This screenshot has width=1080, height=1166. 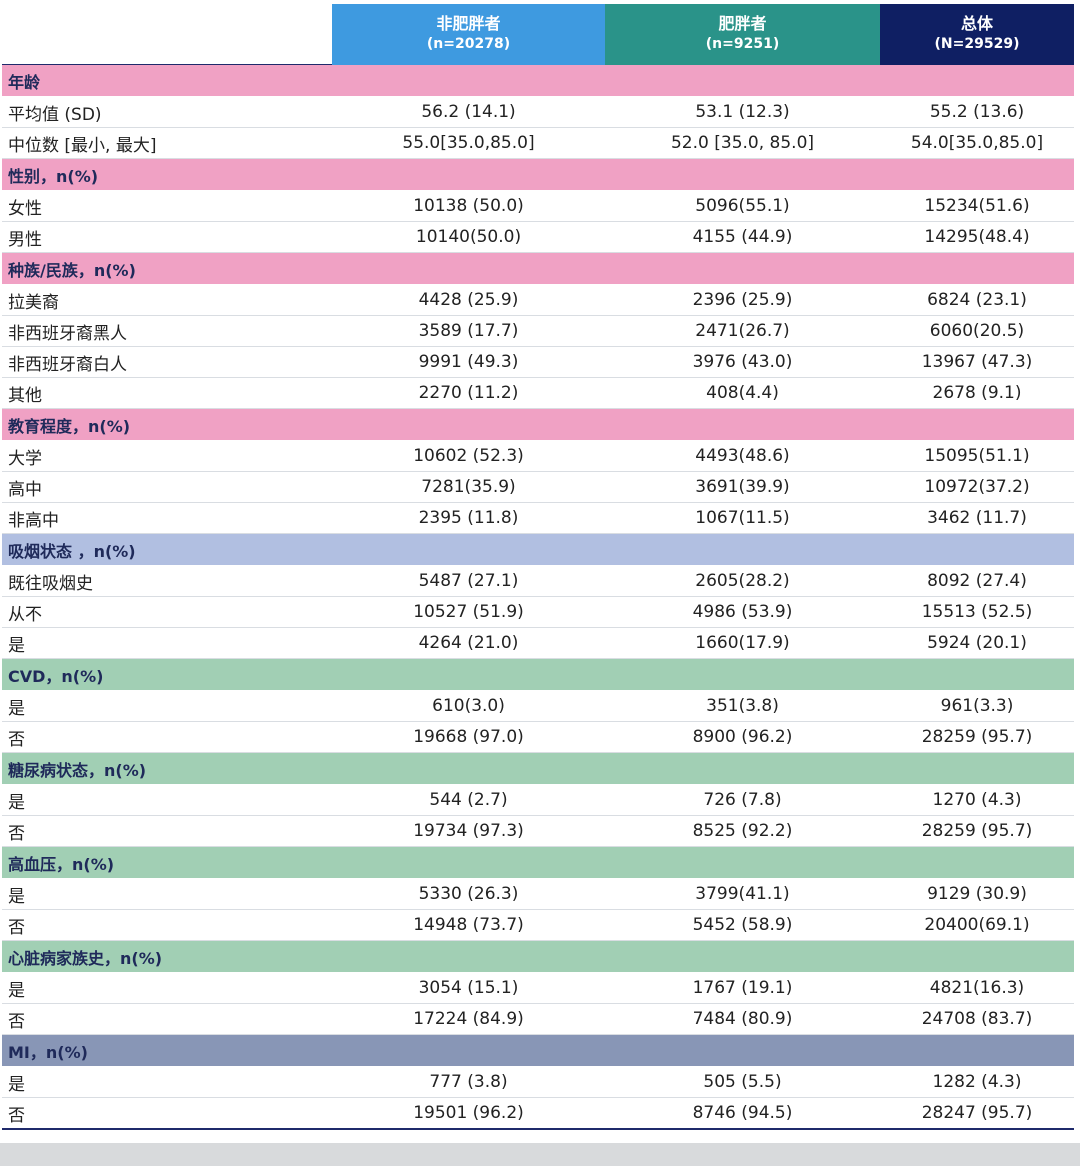 I want to click on table-row: 否 19501 (96.2) 8746 (94.5) 28247 (95.7), so click(x=538, y=1113).